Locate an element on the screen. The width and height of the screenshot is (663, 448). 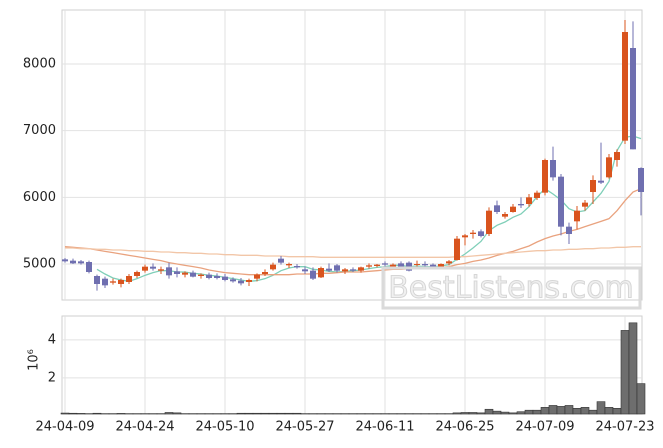
y-tick-label: 7000 is located at coordinates (39, 130).